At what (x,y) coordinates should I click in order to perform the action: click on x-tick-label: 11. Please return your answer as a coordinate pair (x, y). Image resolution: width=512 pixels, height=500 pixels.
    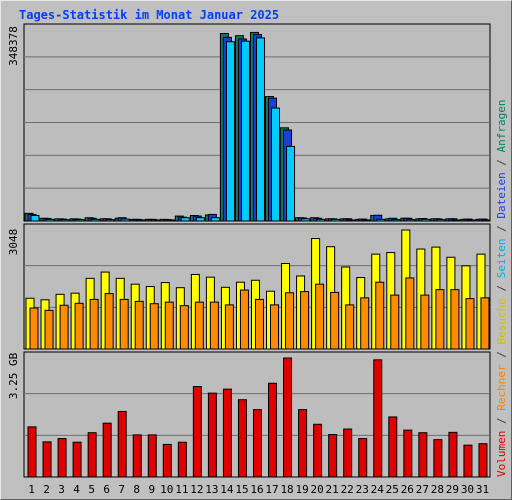
    Looking at the image, I should click on (181, 489).